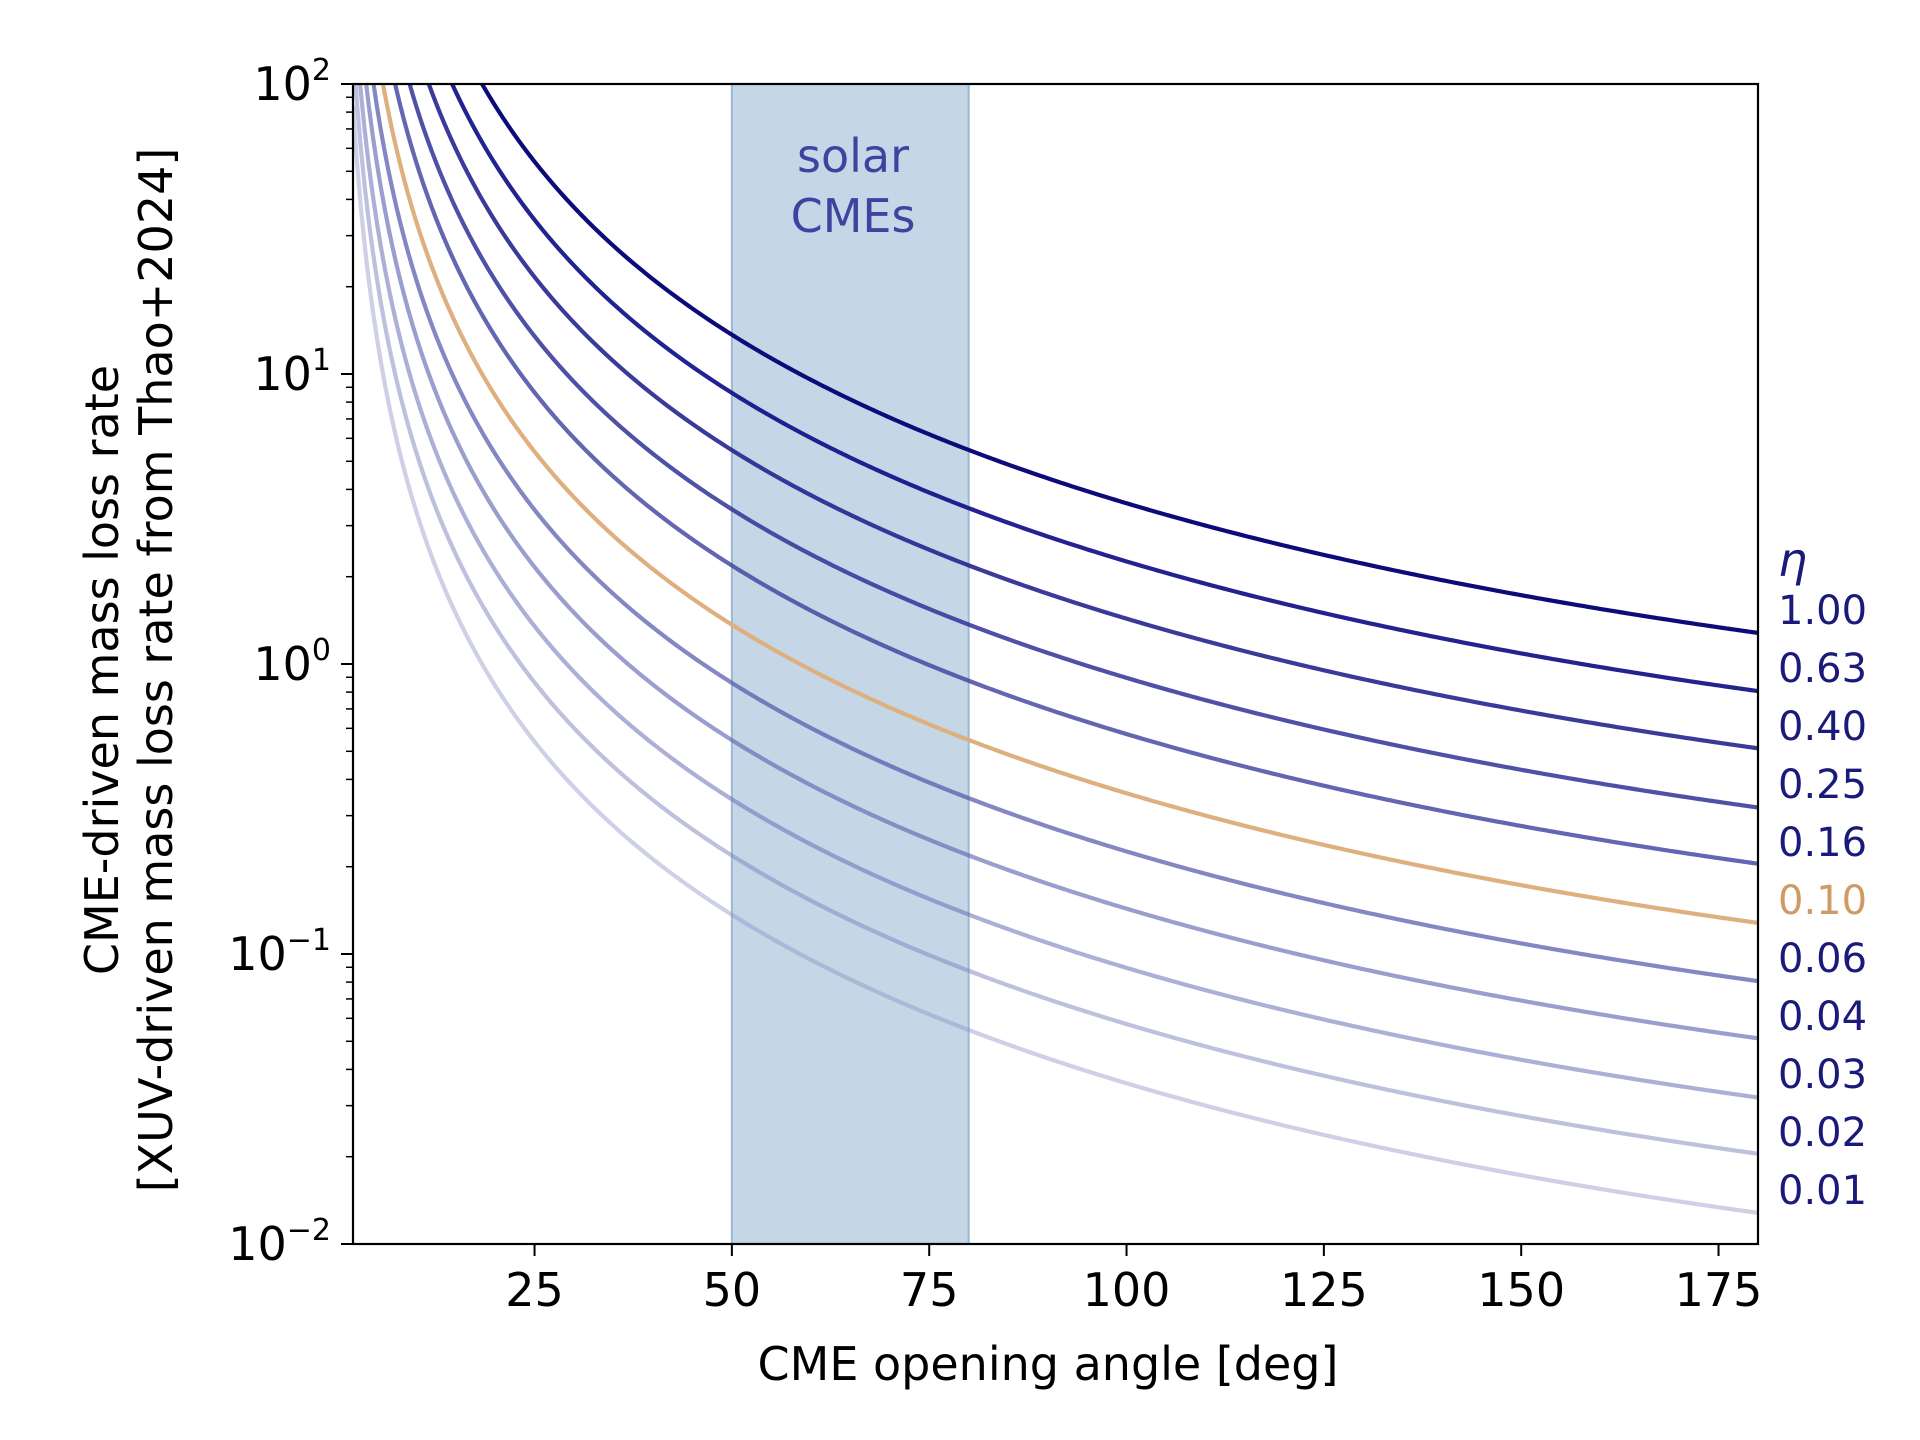 This screenshot has width=1920, height=1440. Describe the element at coordinates (1822, 959) in the screenshot. I see `series-label-eta-0.06: 0.06` at that location.